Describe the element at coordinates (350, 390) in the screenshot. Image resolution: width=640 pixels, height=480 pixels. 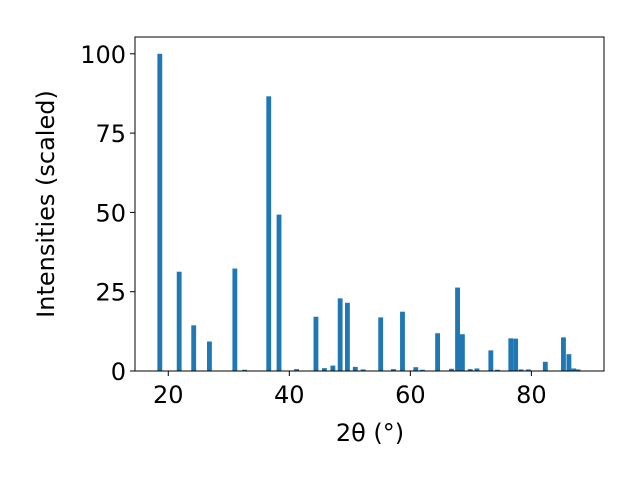
I see `x-axis-ticks: 20 40 60 80` at that location.